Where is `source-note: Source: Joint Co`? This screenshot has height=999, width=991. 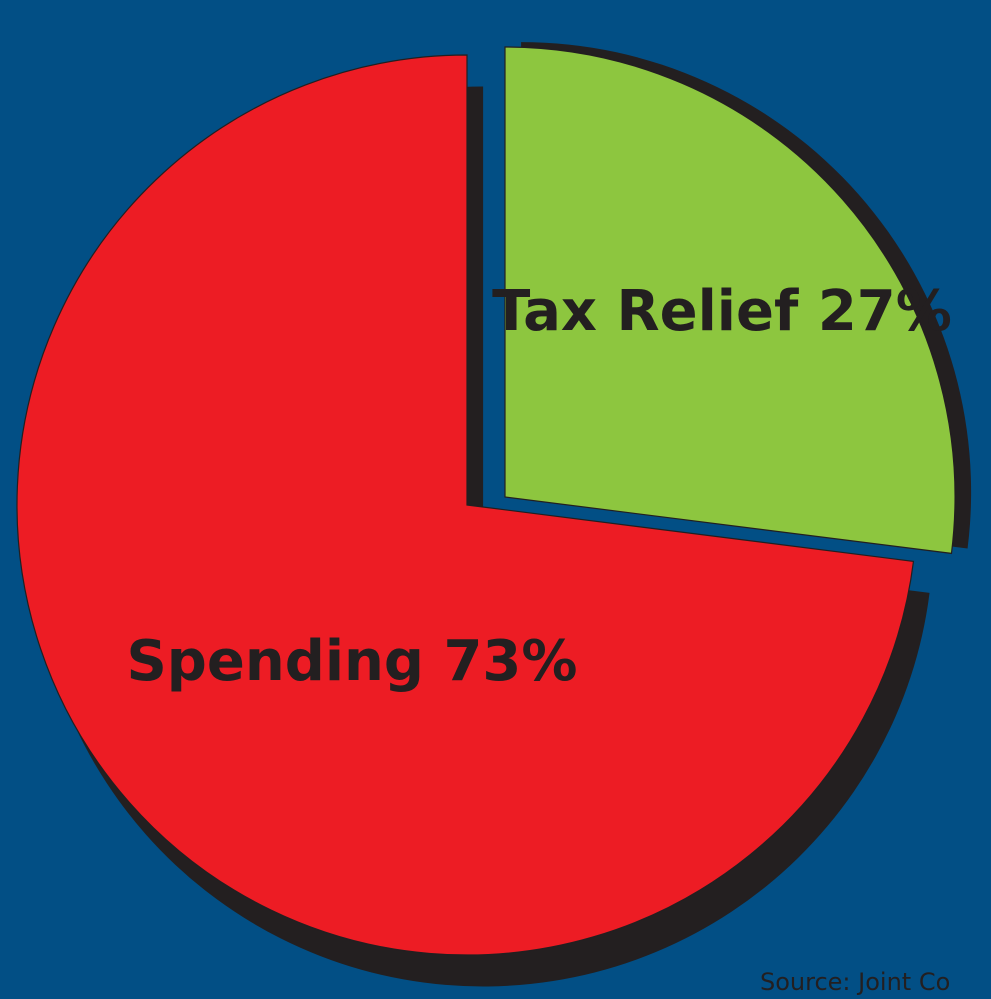
source-note: Source: Joint Co is located at coordinates (855, 982).